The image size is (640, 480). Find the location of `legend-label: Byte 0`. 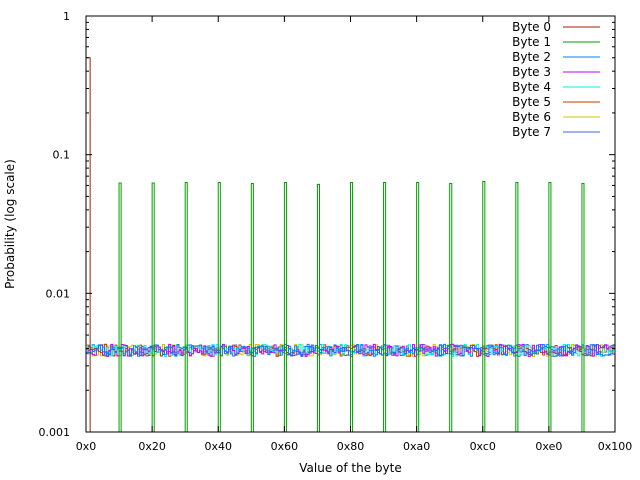

legend-label: Byte 0 is located at coordinates (531, 27).